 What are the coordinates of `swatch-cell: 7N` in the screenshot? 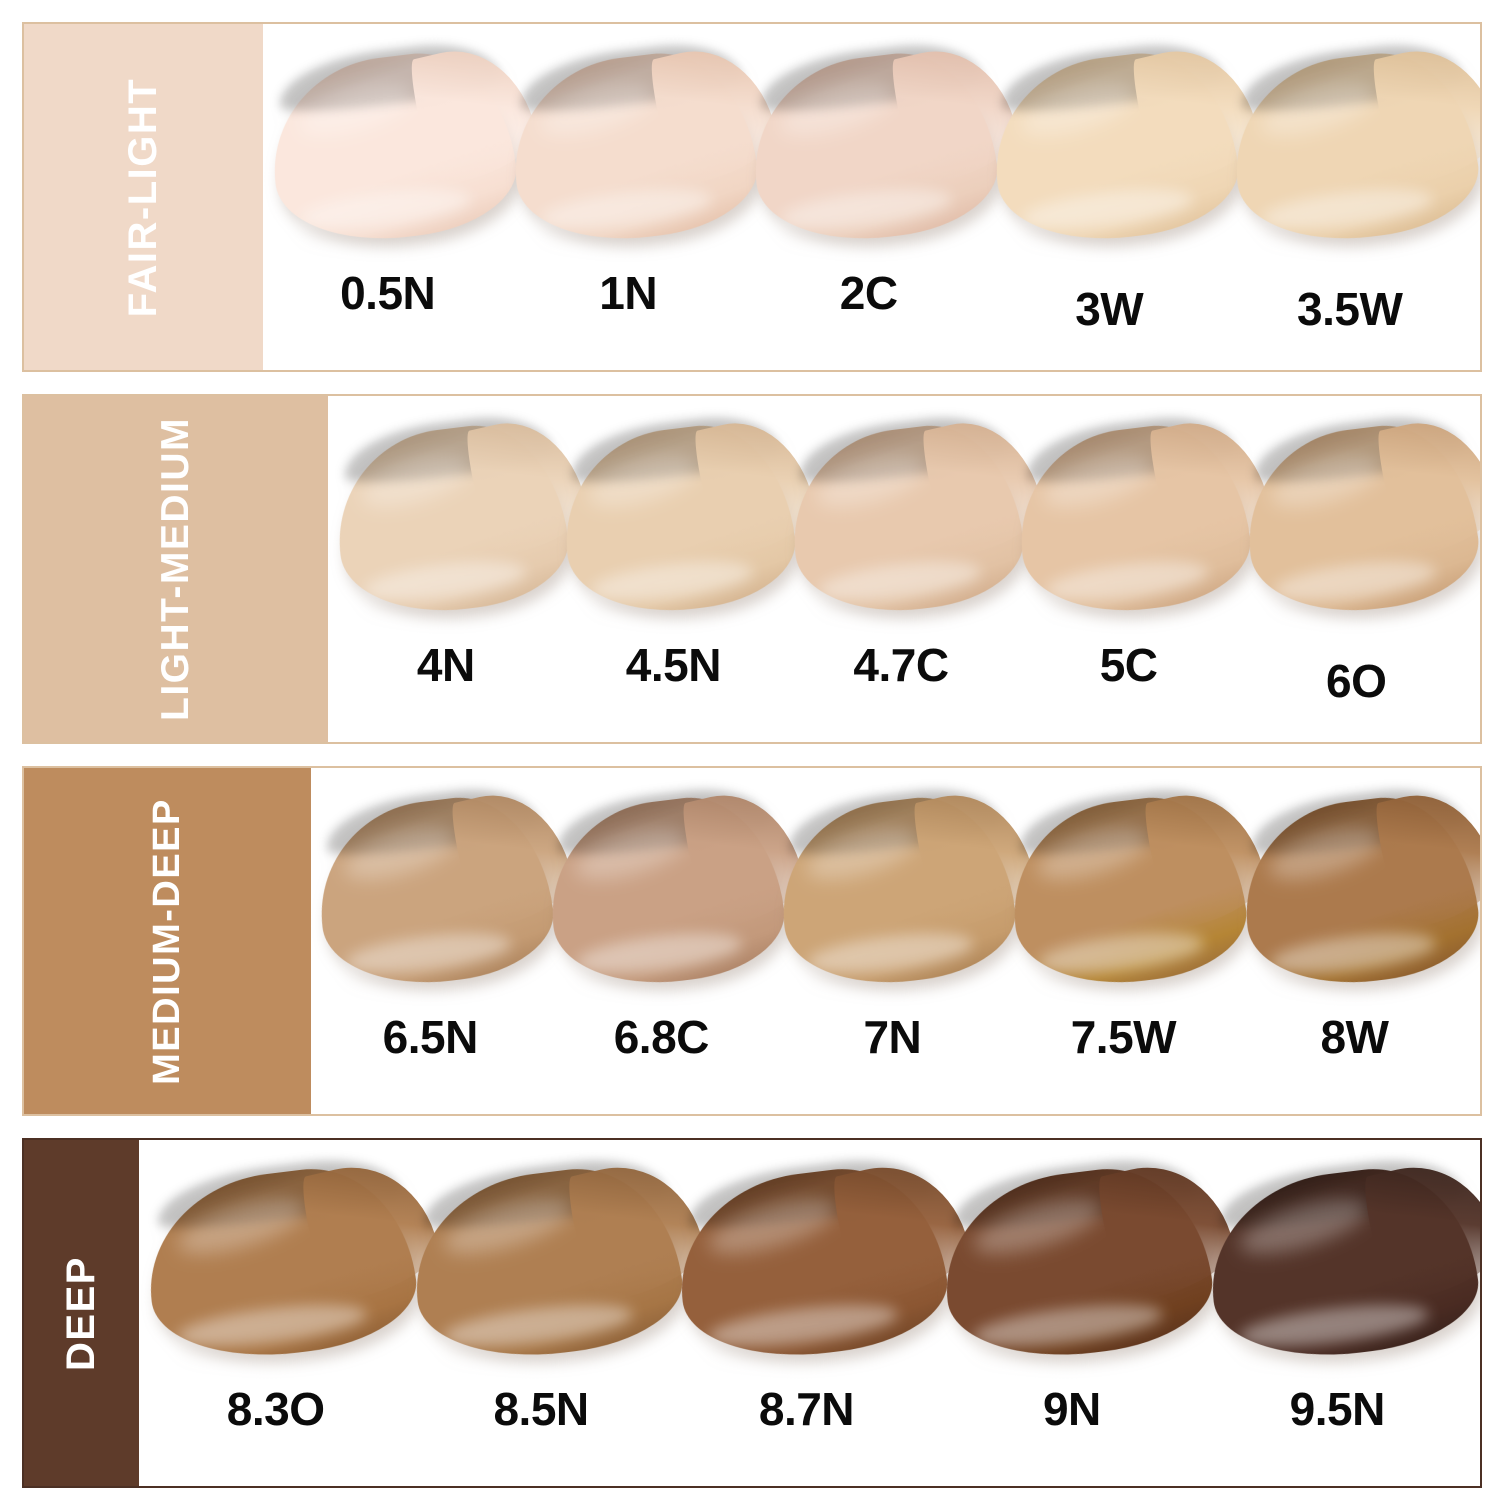 It's located at (906, 941).